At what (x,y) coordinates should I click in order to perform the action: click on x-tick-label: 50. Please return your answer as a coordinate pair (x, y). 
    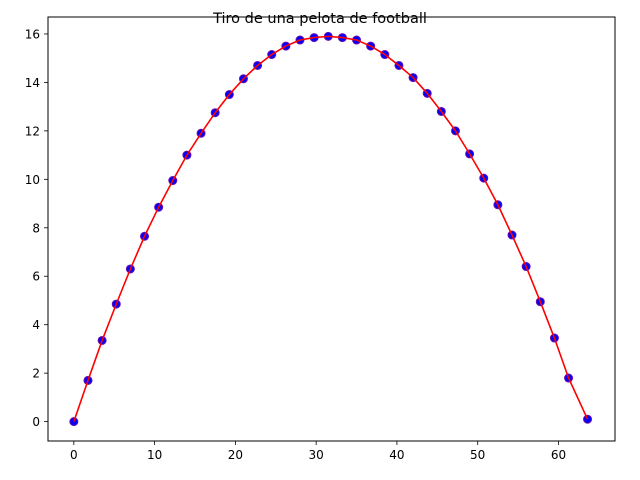
    Looking at the image, I should click on (477, 455).